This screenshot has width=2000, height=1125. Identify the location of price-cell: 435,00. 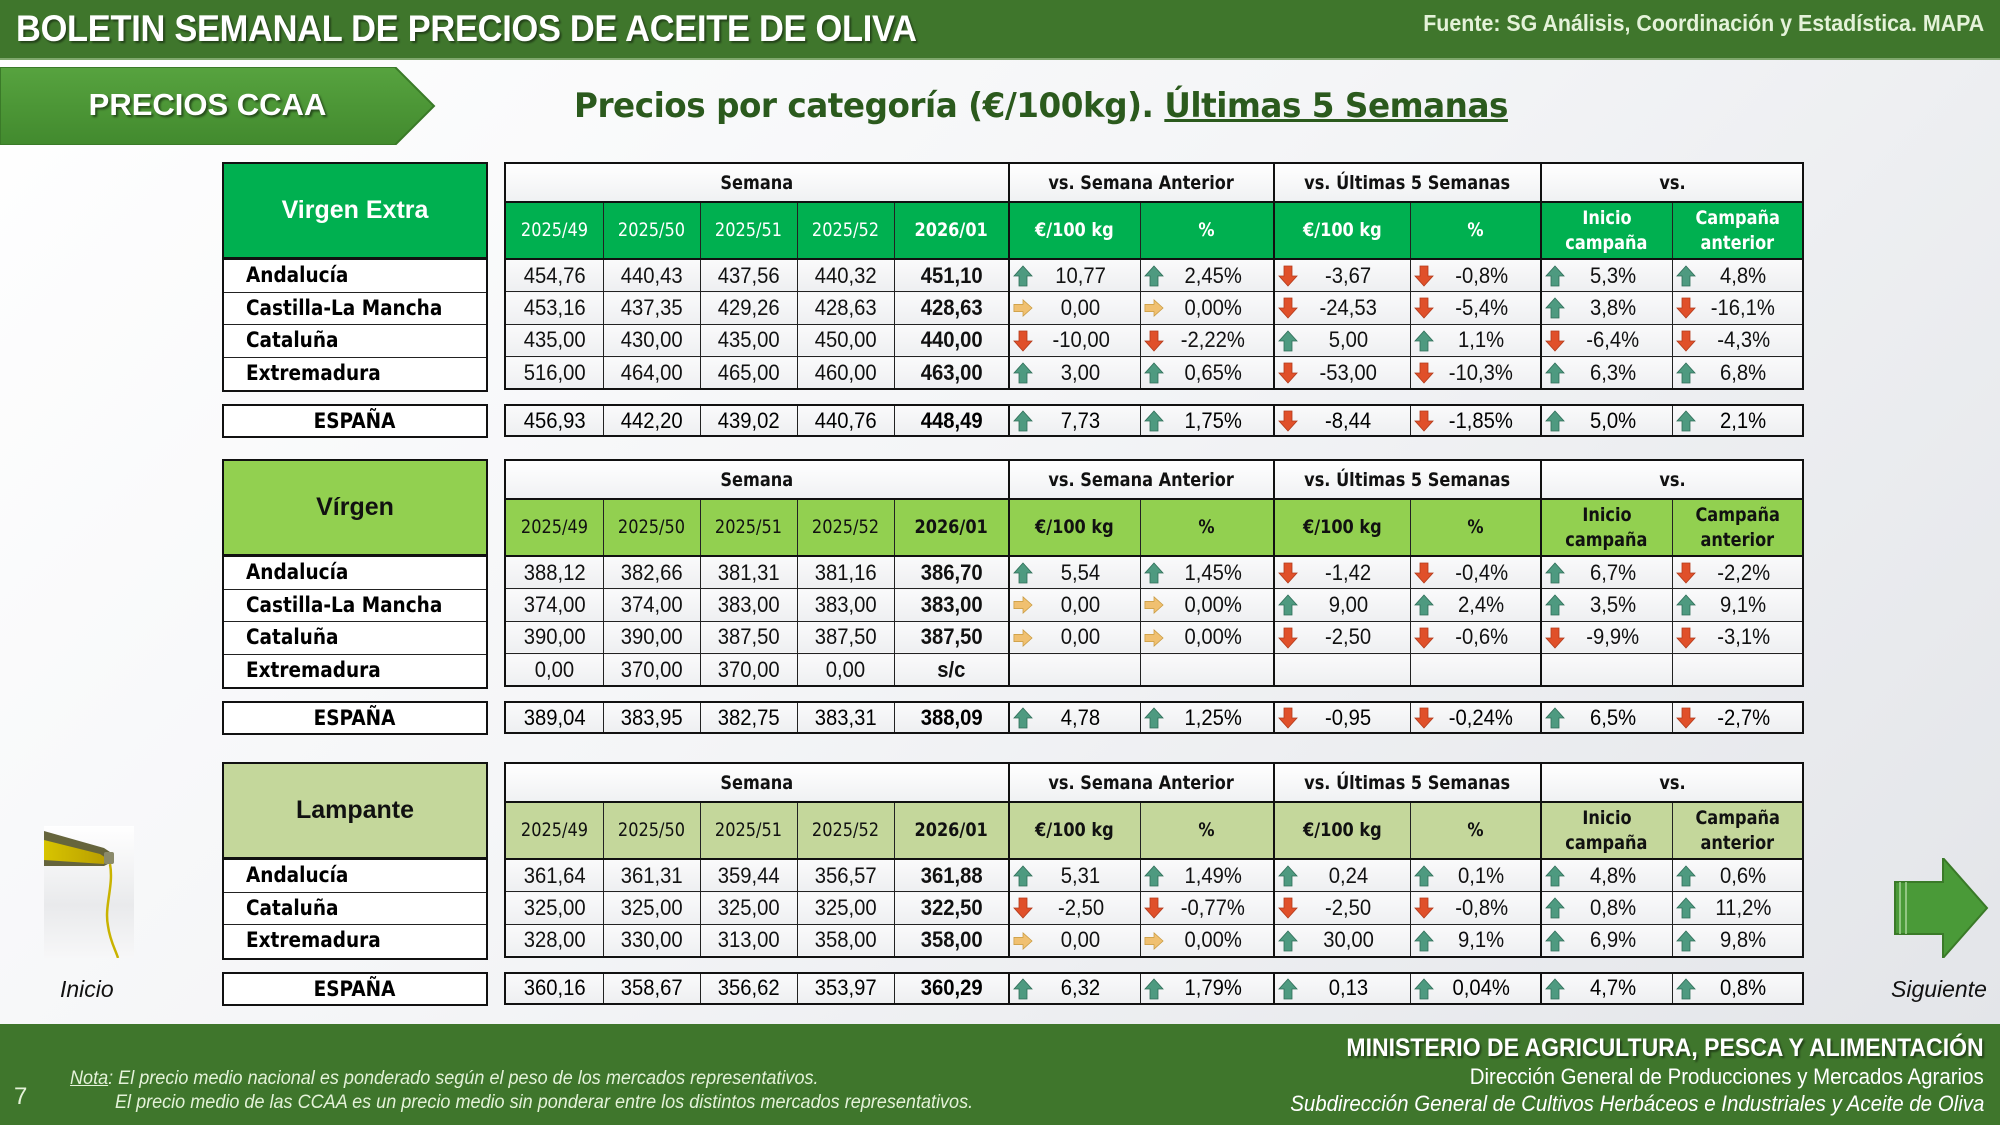
(554, 340).